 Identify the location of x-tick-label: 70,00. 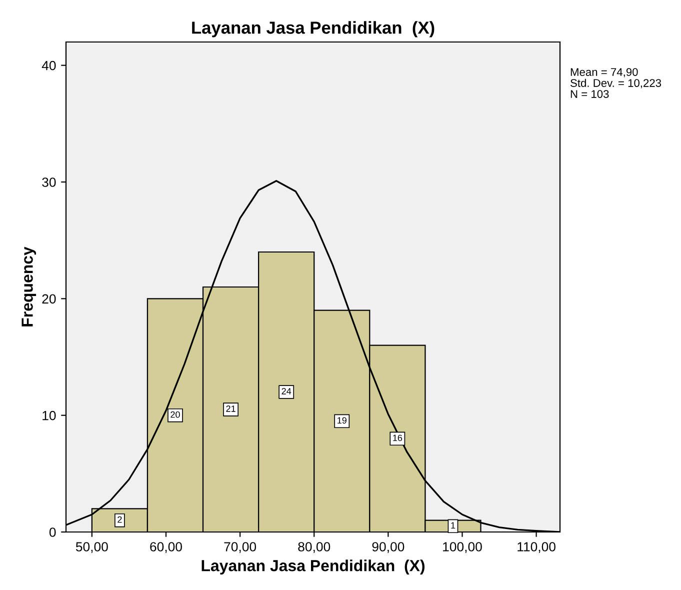
(240, 547).